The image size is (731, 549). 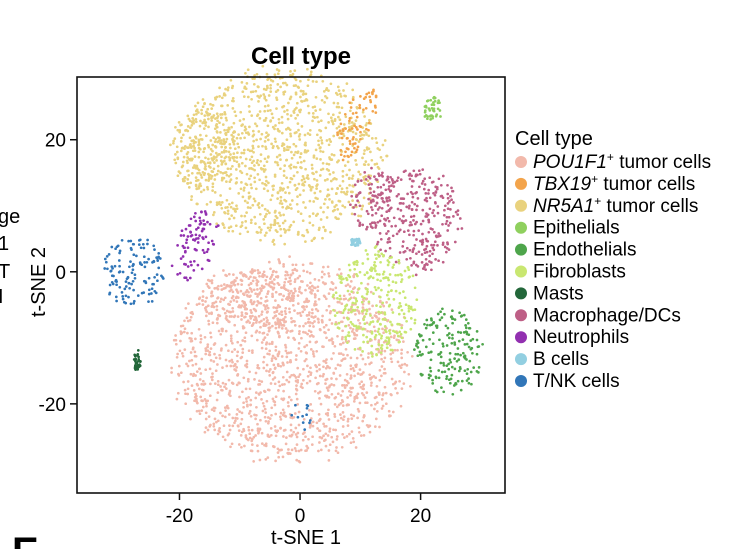 I want to click on legend-name: Masts, so click(x=558, y=293).